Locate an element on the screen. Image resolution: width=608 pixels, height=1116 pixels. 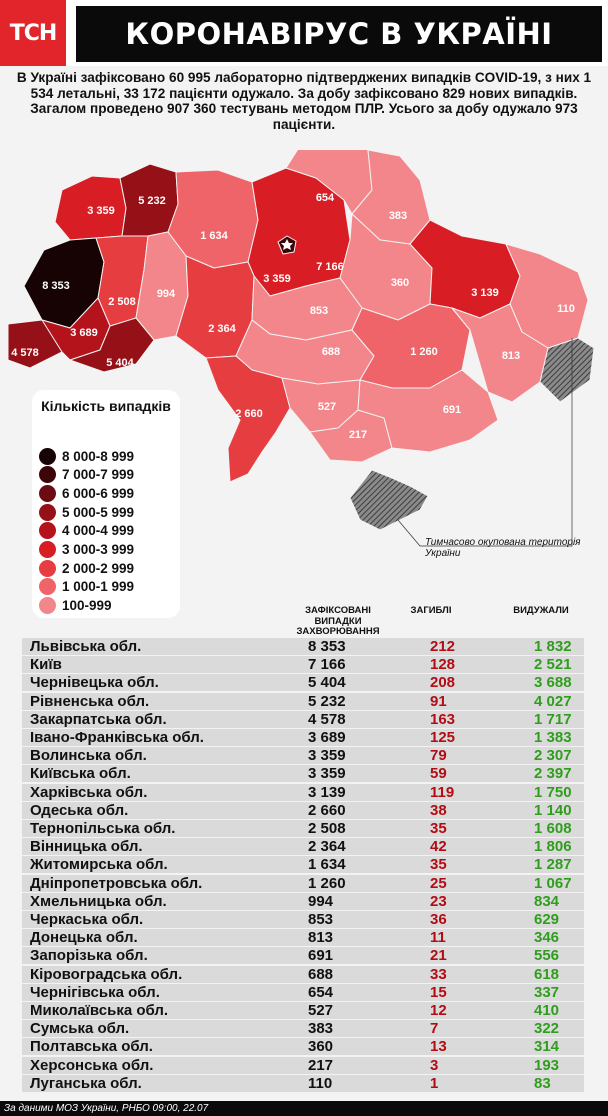
legend-item: 6 000-6 999 is located at coordinates (86, 493).